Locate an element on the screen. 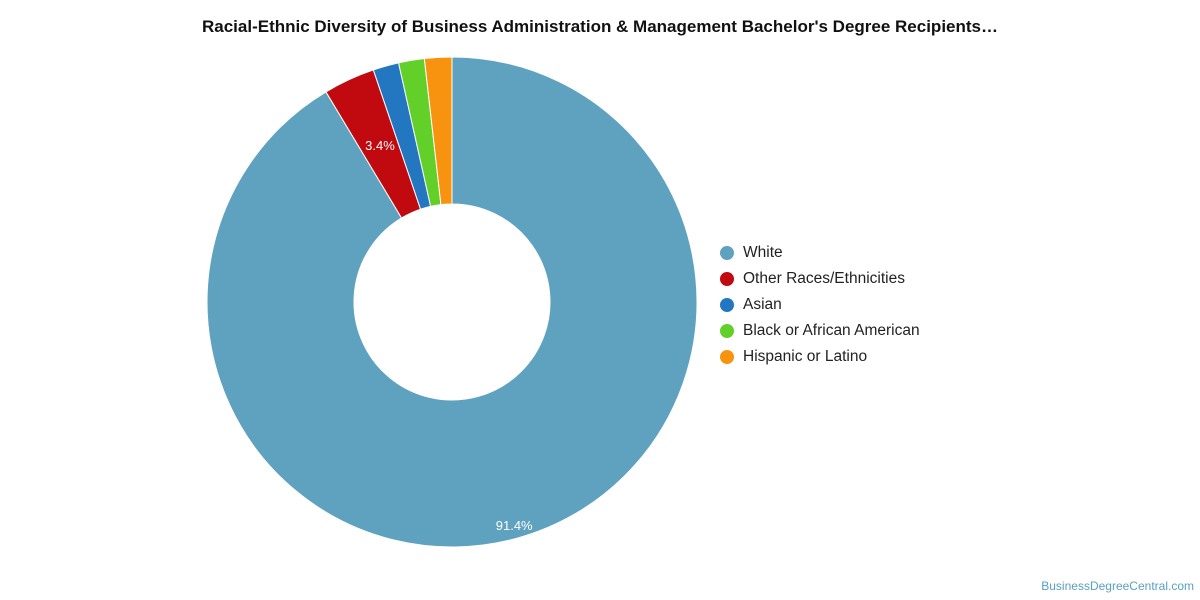 This screenshot has width=1200, height=600. legend-label-other-races-ethnicities: Other Races/Ethnicities is located at coordinates (824, 278).